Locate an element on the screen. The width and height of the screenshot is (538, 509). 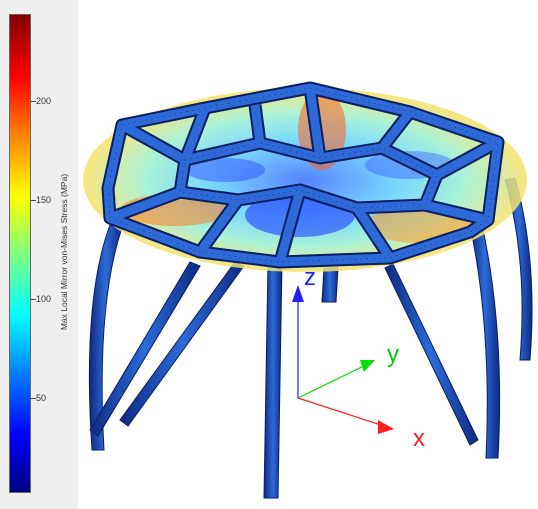
coordinate-axes: z y x is located at coordinates (358, 358).